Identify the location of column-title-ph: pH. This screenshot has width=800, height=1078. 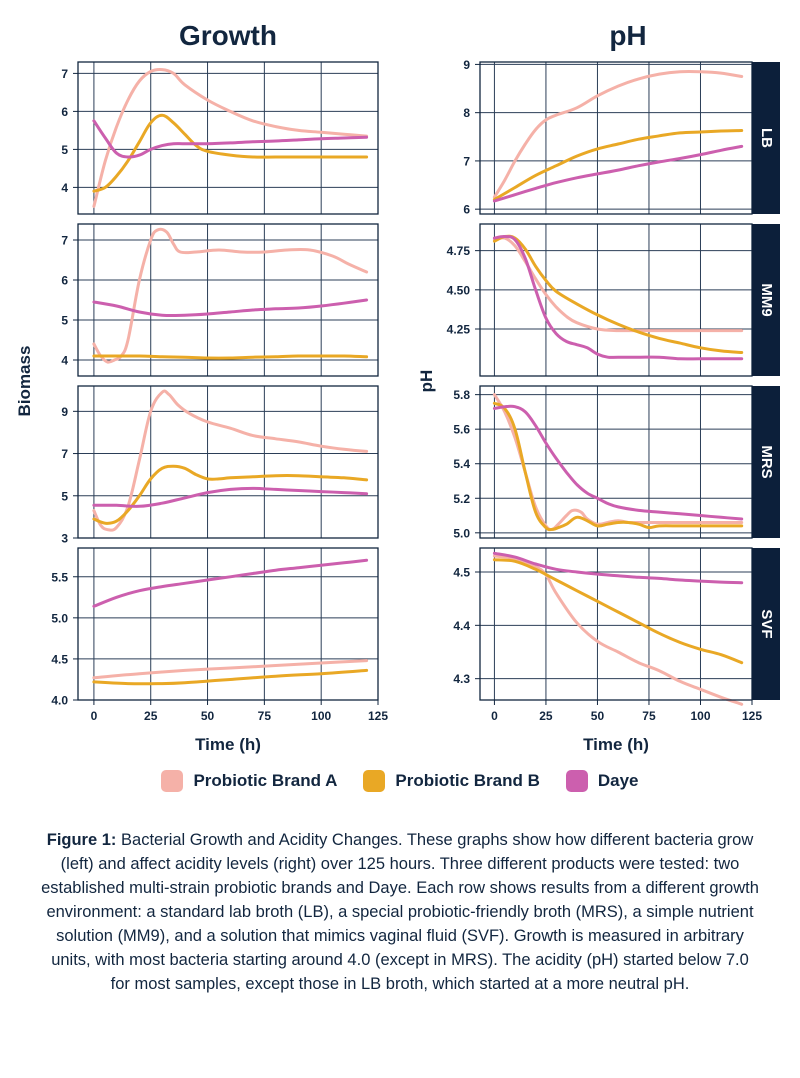
(627, 35).